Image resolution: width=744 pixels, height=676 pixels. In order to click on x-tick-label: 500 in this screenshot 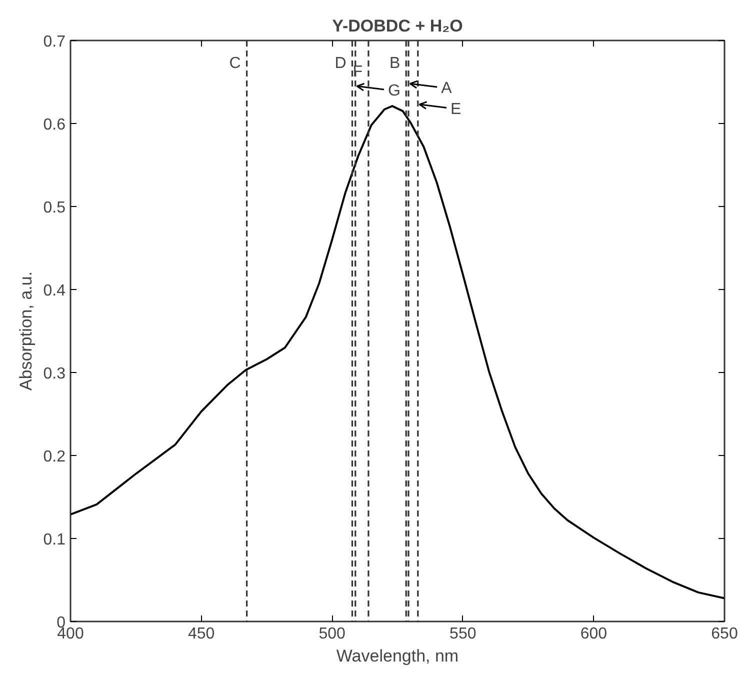, I will do `click(332, 634)`.